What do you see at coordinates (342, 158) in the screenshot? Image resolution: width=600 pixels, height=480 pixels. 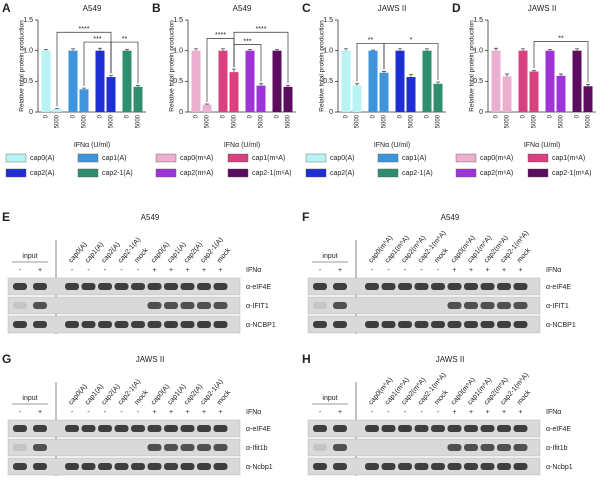 I see `legend-label: cap0(A)` at bounding box center [342, 158].